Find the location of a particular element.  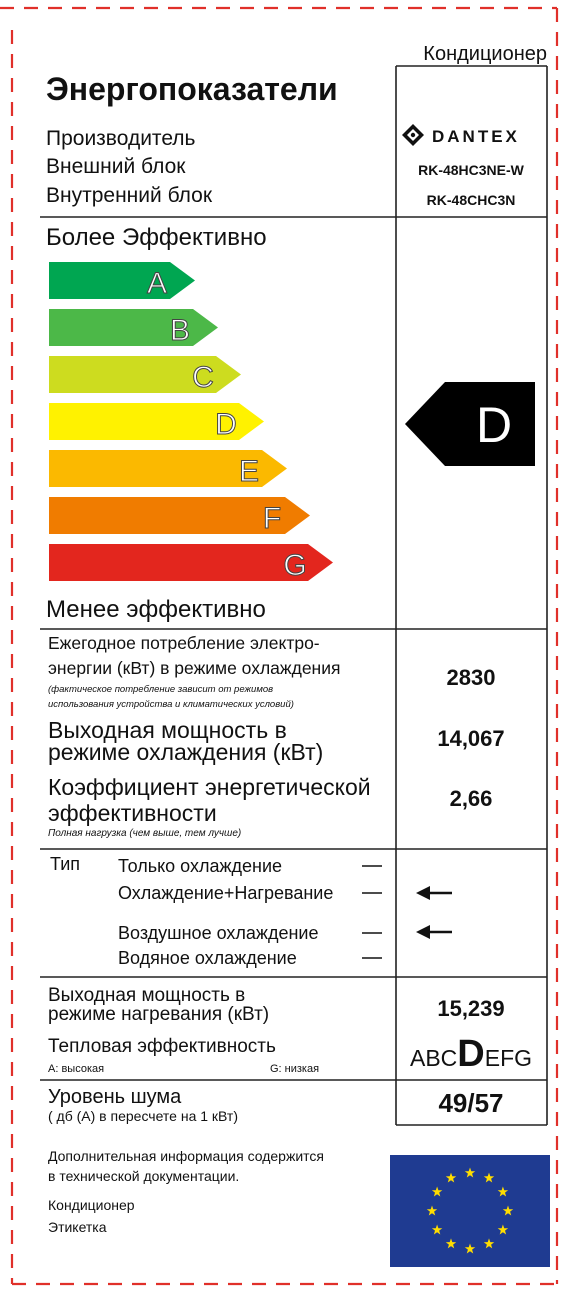

heating-output-value: 15,239 is located at coordinates (470, 1008).